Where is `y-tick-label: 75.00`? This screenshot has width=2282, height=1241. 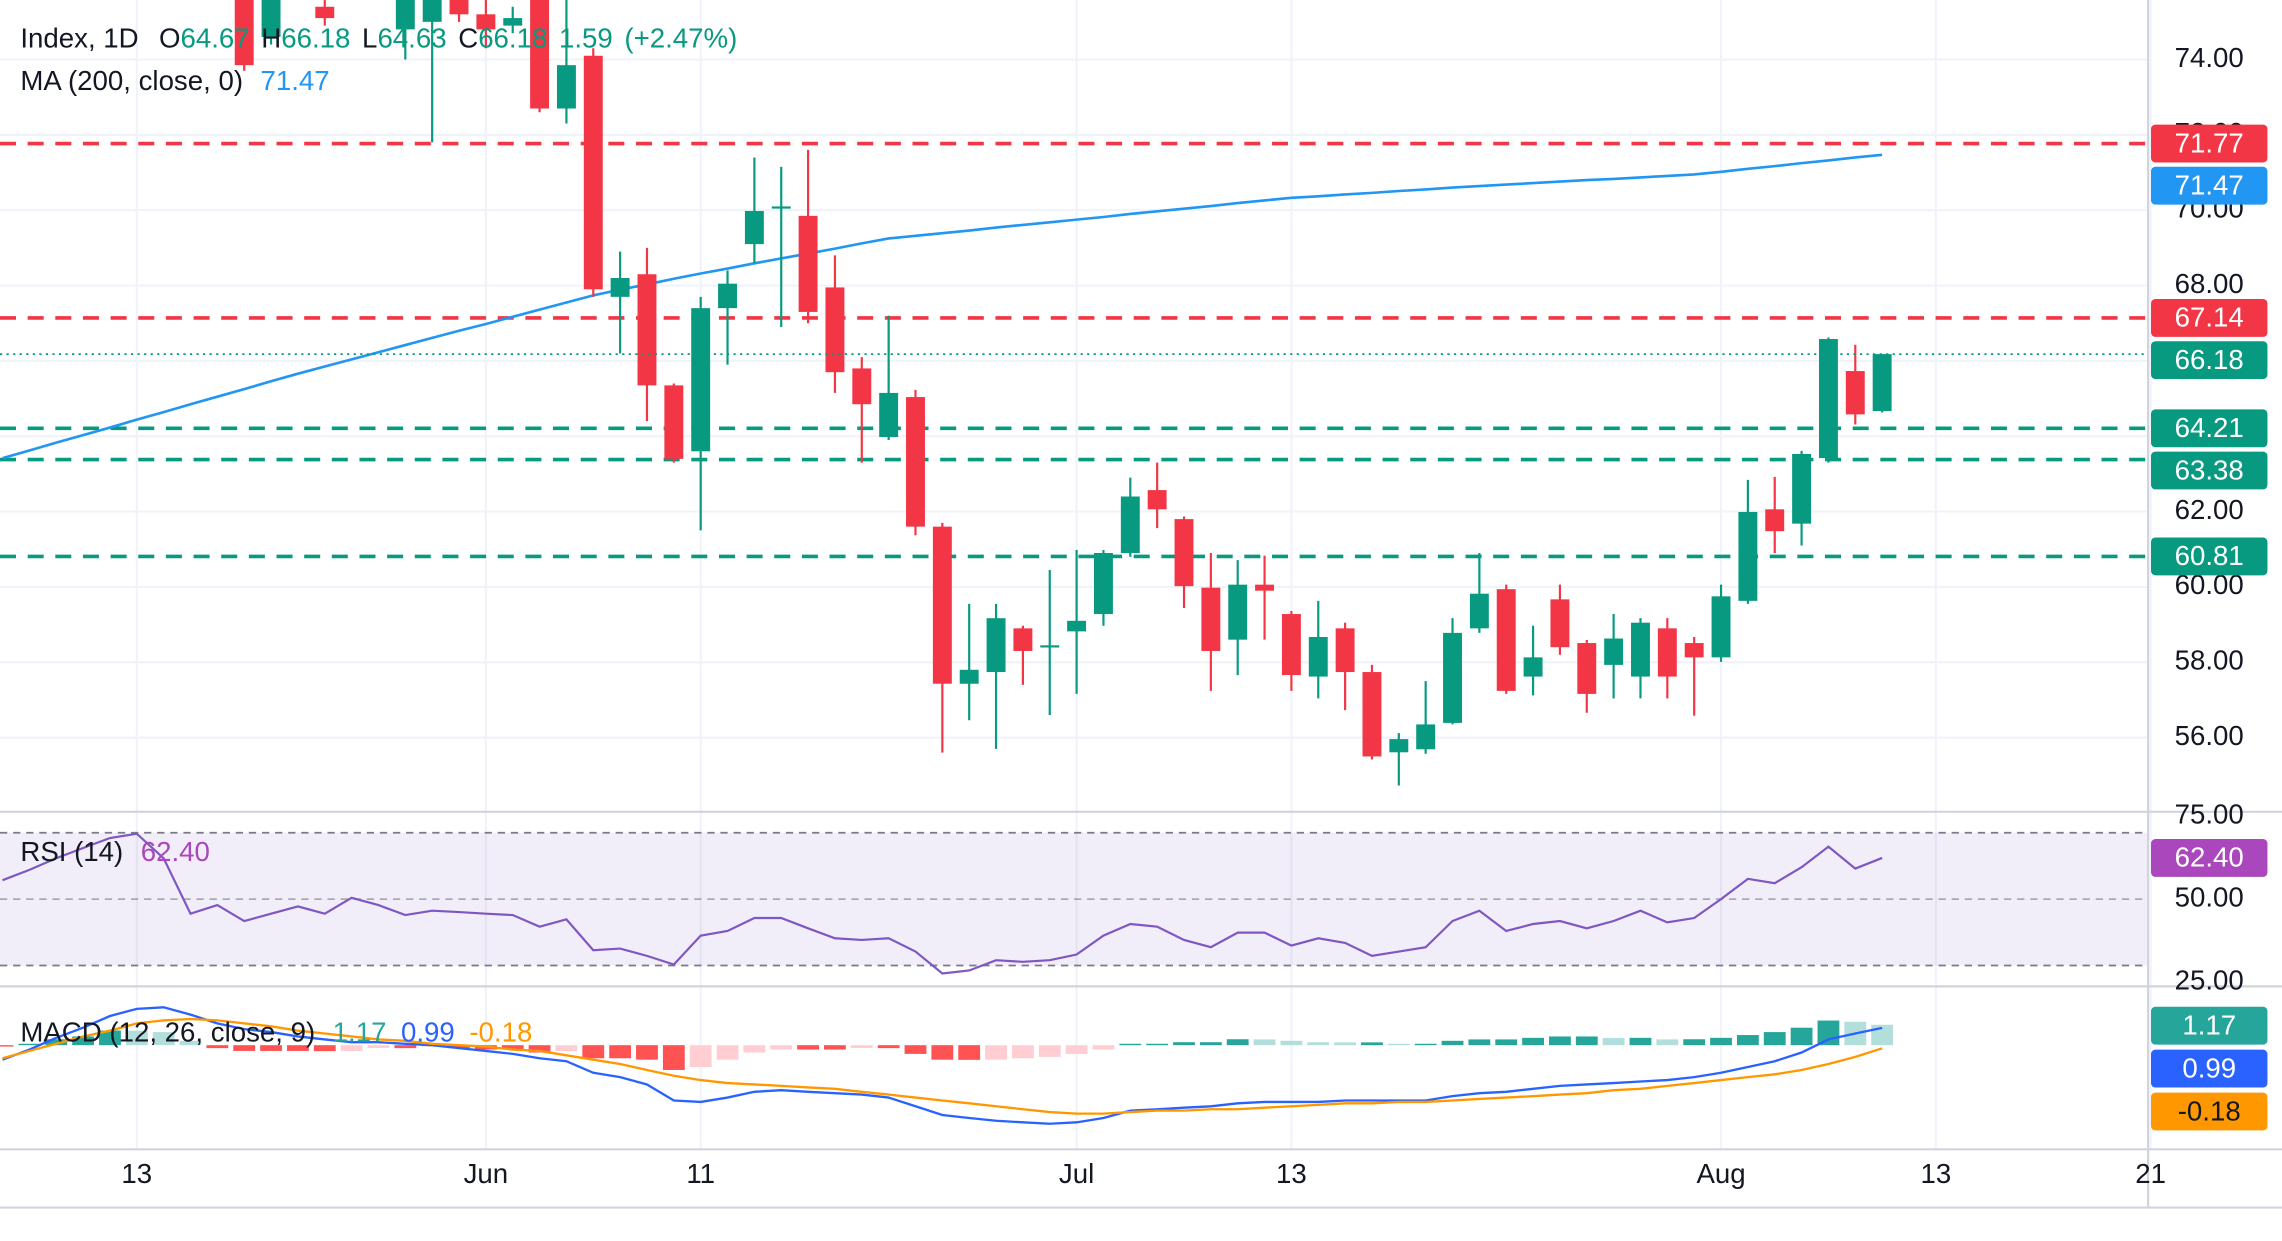
y-tick-label: 75.00 is located at coordinates (2209, 813).